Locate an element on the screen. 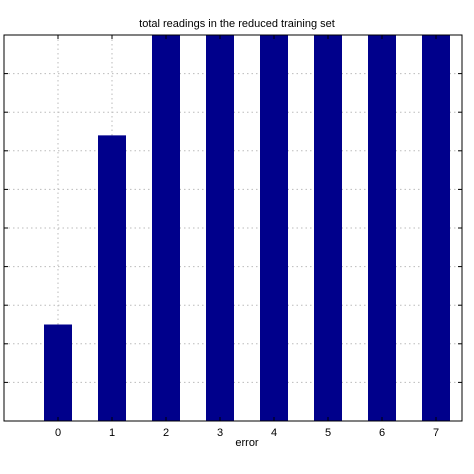  x-tick-label: 3 is located at coordinates (220, 433).